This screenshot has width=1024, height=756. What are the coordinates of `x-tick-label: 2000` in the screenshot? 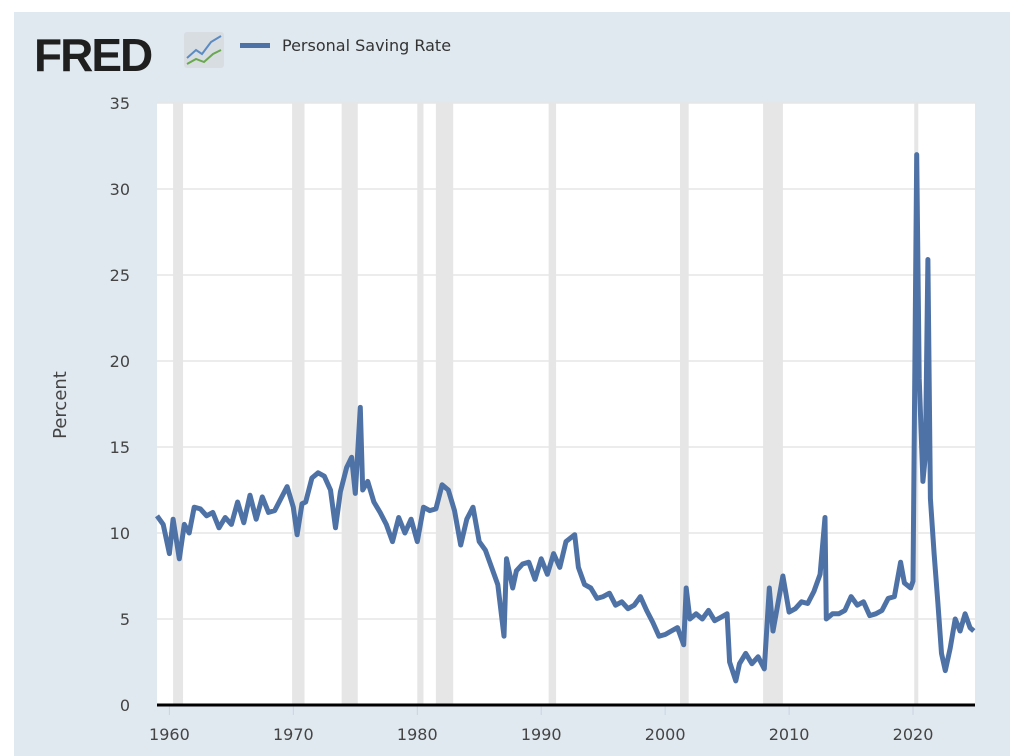 It's located at (665, 734).